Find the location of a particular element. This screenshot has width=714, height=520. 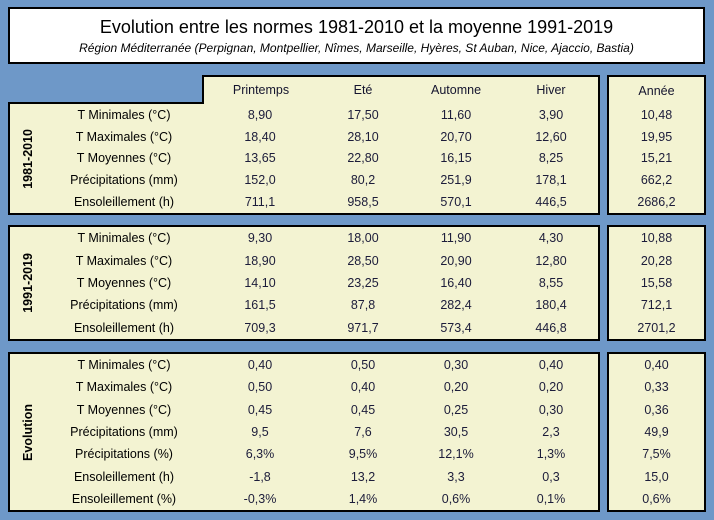

value-cell: 8,90 is located at coordinates (260, 114).